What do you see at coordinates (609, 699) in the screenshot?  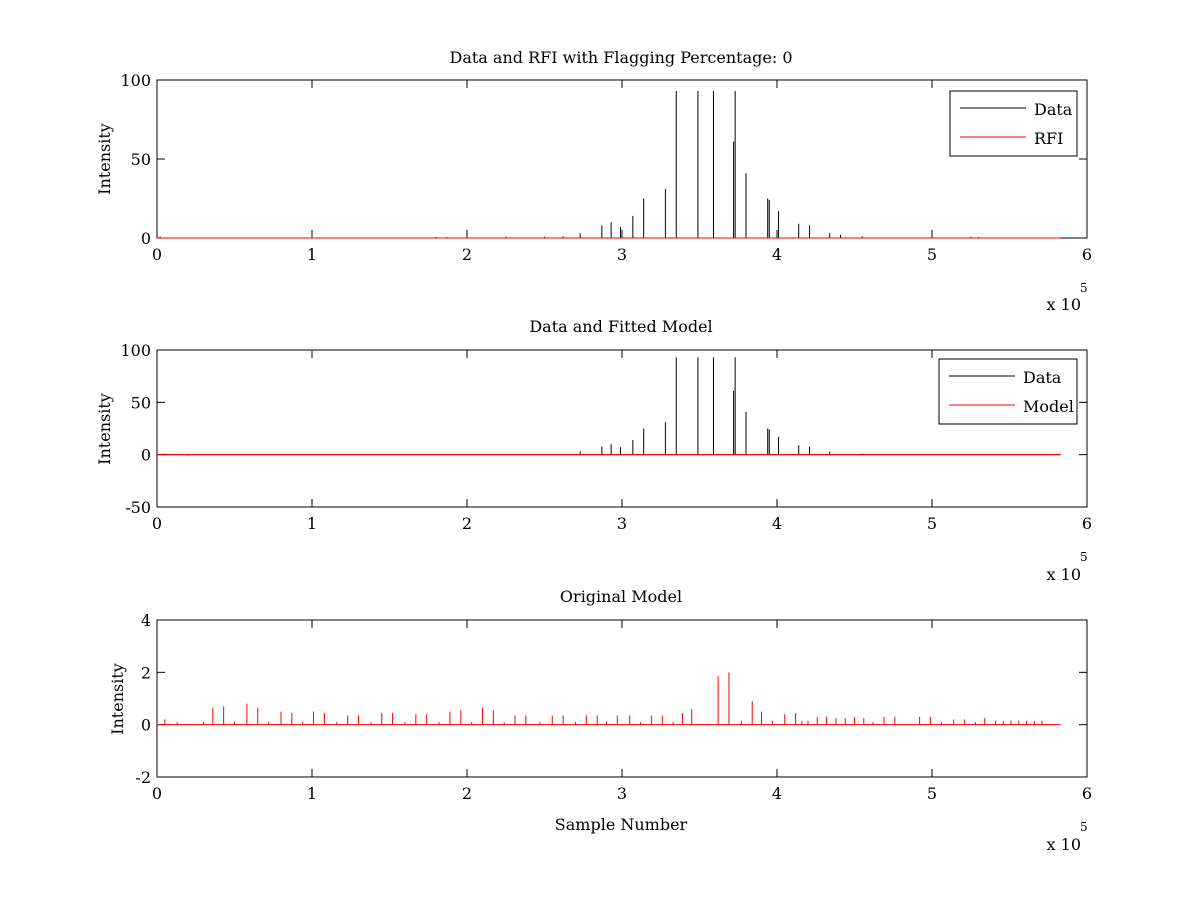 I see `series-model` at bounding box center [609, 699].